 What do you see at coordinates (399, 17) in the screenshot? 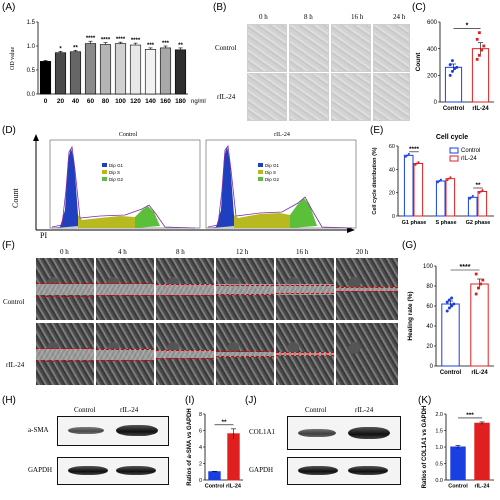
I see `panel-b-time-3: 24 h` at bounding box center [399, 17].